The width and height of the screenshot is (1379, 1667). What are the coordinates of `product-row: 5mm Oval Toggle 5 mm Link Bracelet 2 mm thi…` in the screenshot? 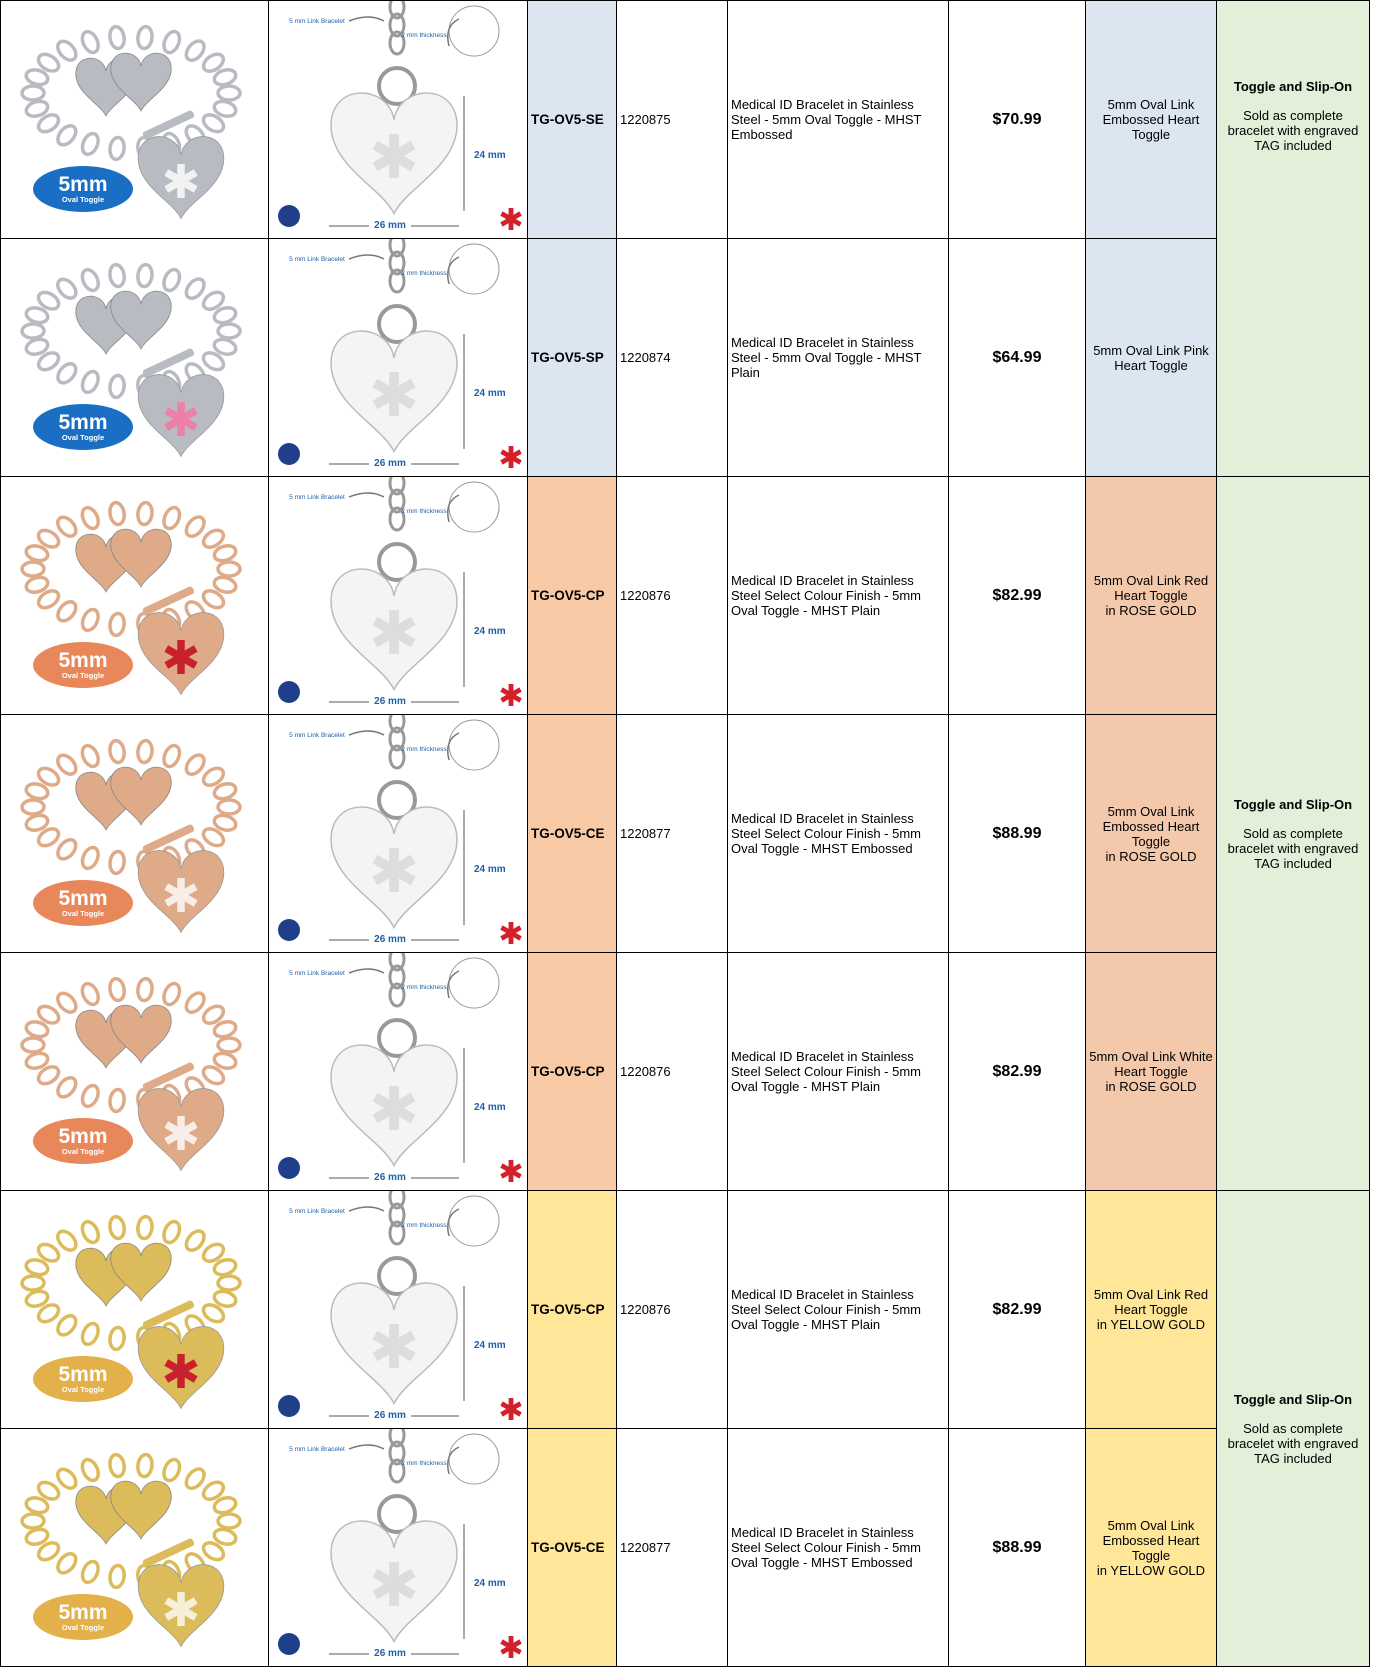 It's located at (685, 357).